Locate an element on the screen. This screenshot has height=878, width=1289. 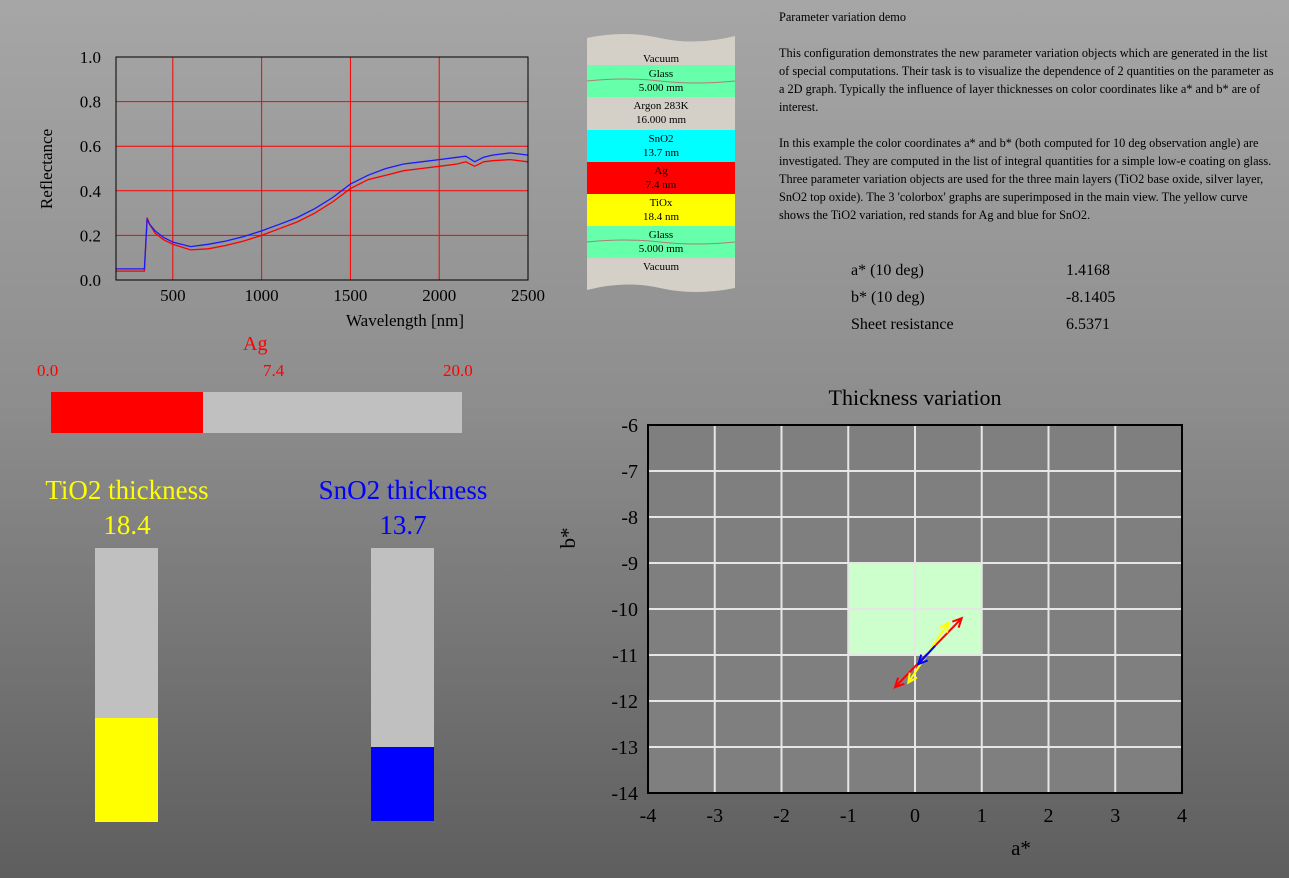
ag-slider is located at coordinates (256, 412).